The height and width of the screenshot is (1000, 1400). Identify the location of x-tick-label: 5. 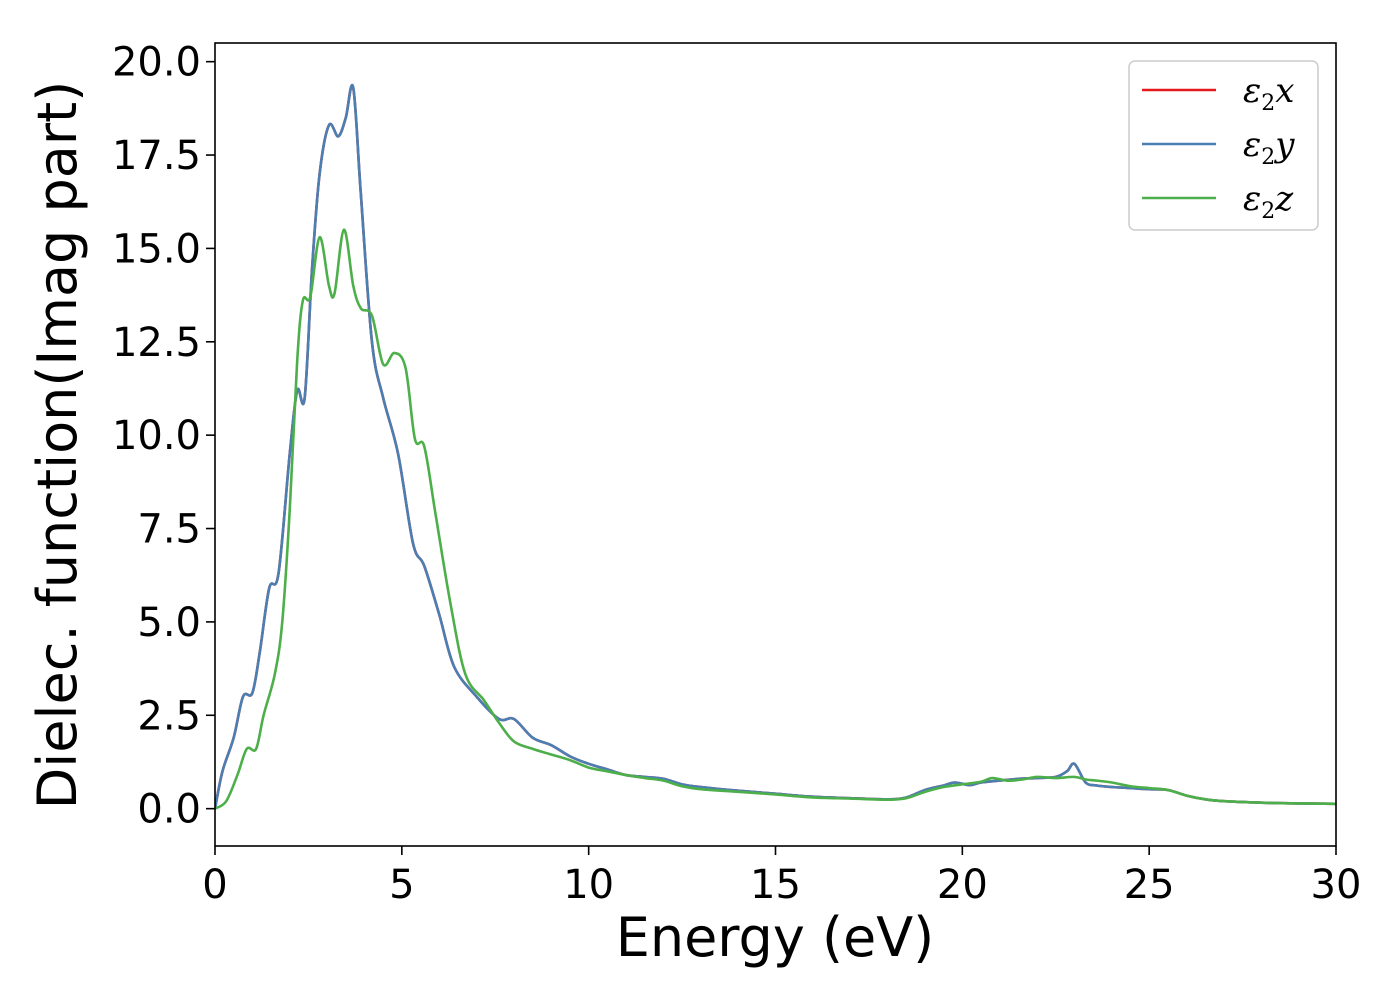
(401, 885).